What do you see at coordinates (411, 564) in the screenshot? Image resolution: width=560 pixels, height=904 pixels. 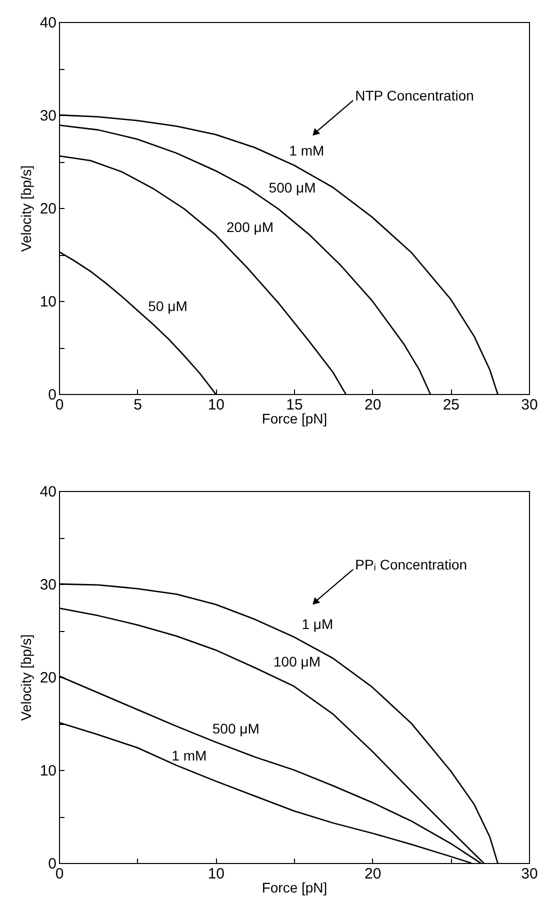 I see `annotation: PPᵢ Concentration` at bounding box center [411, 564].